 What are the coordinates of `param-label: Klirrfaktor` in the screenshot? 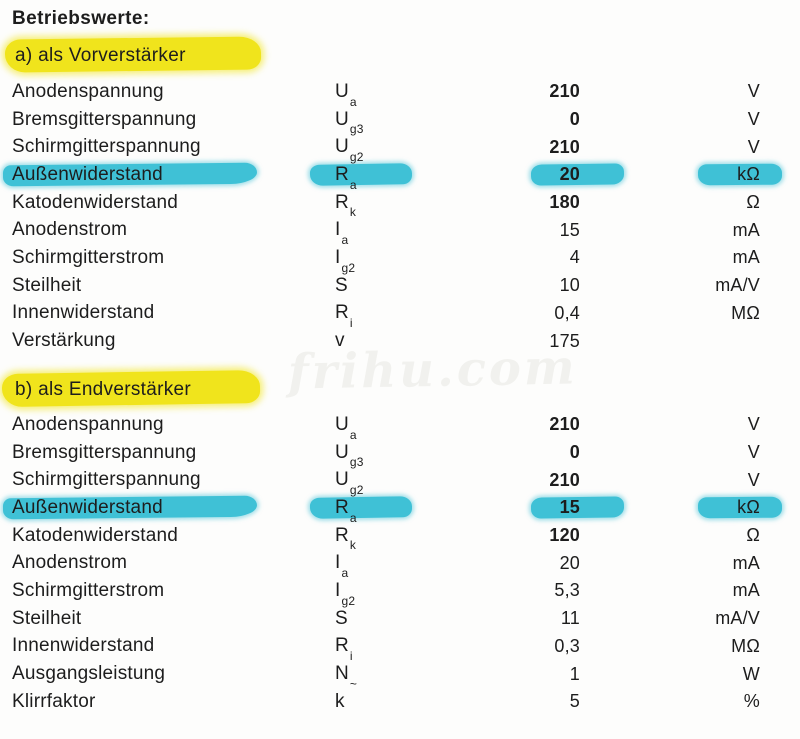 It's located at (54, 701).